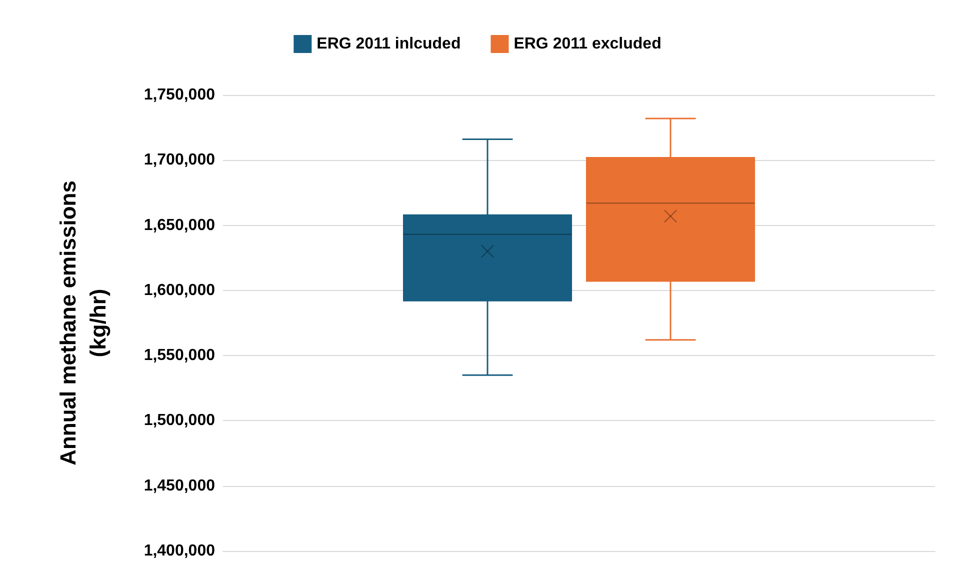 Image resolution: width=955 pixels, height=577 pixels. Describe the element at coordinates (388, 44) in the screenshot. I see `legend-label: ERG 2011 inlcuded` at that location.